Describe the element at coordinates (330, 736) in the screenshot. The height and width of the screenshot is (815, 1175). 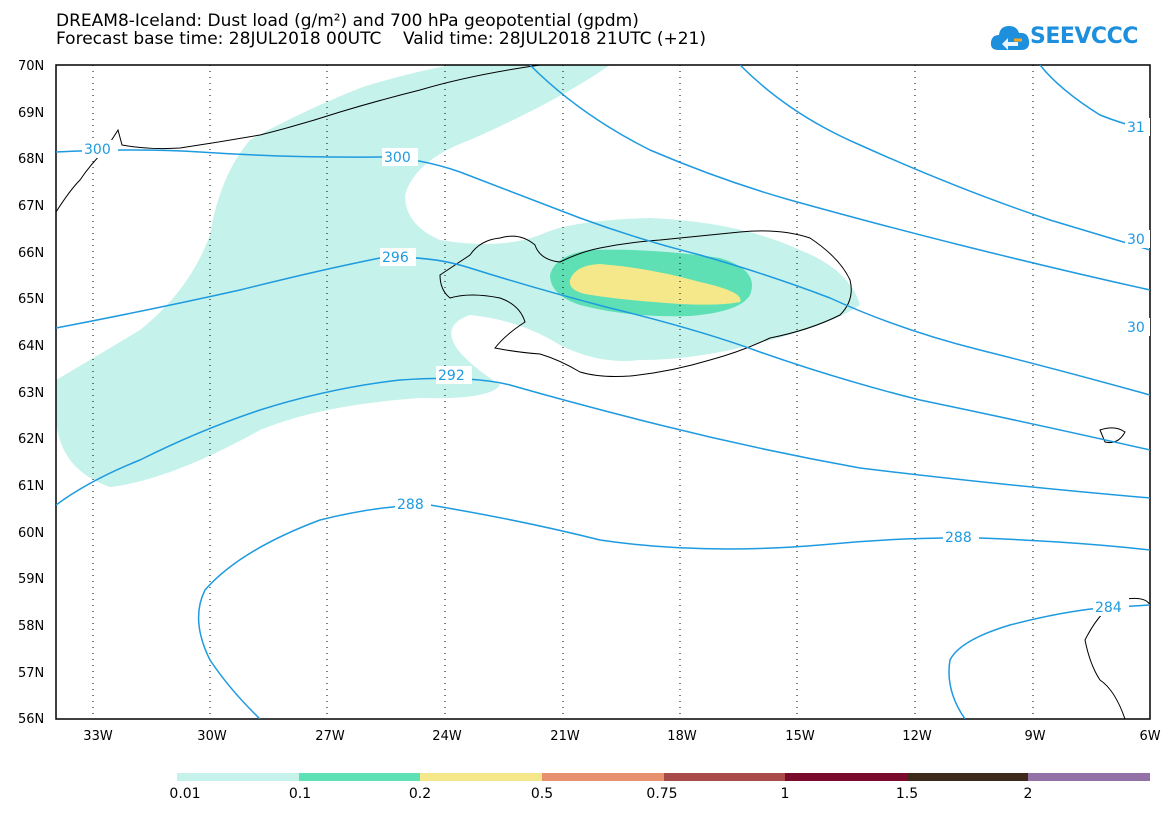
I see `lon-label: 27W` at that location.